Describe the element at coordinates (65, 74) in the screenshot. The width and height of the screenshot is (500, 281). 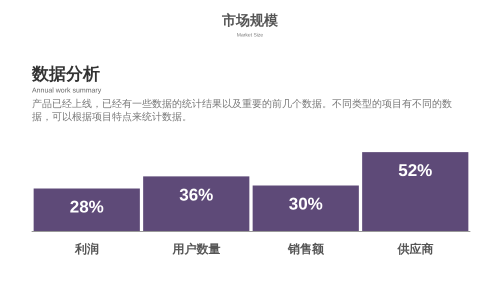
I see `text: 数据分析` at that location.